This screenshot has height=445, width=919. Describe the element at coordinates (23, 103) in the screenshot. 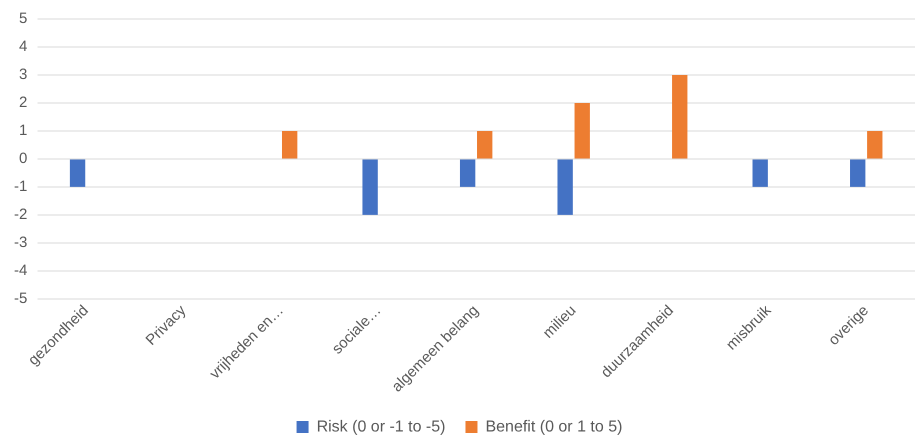

I see `y-tick-label: 2` at that location.